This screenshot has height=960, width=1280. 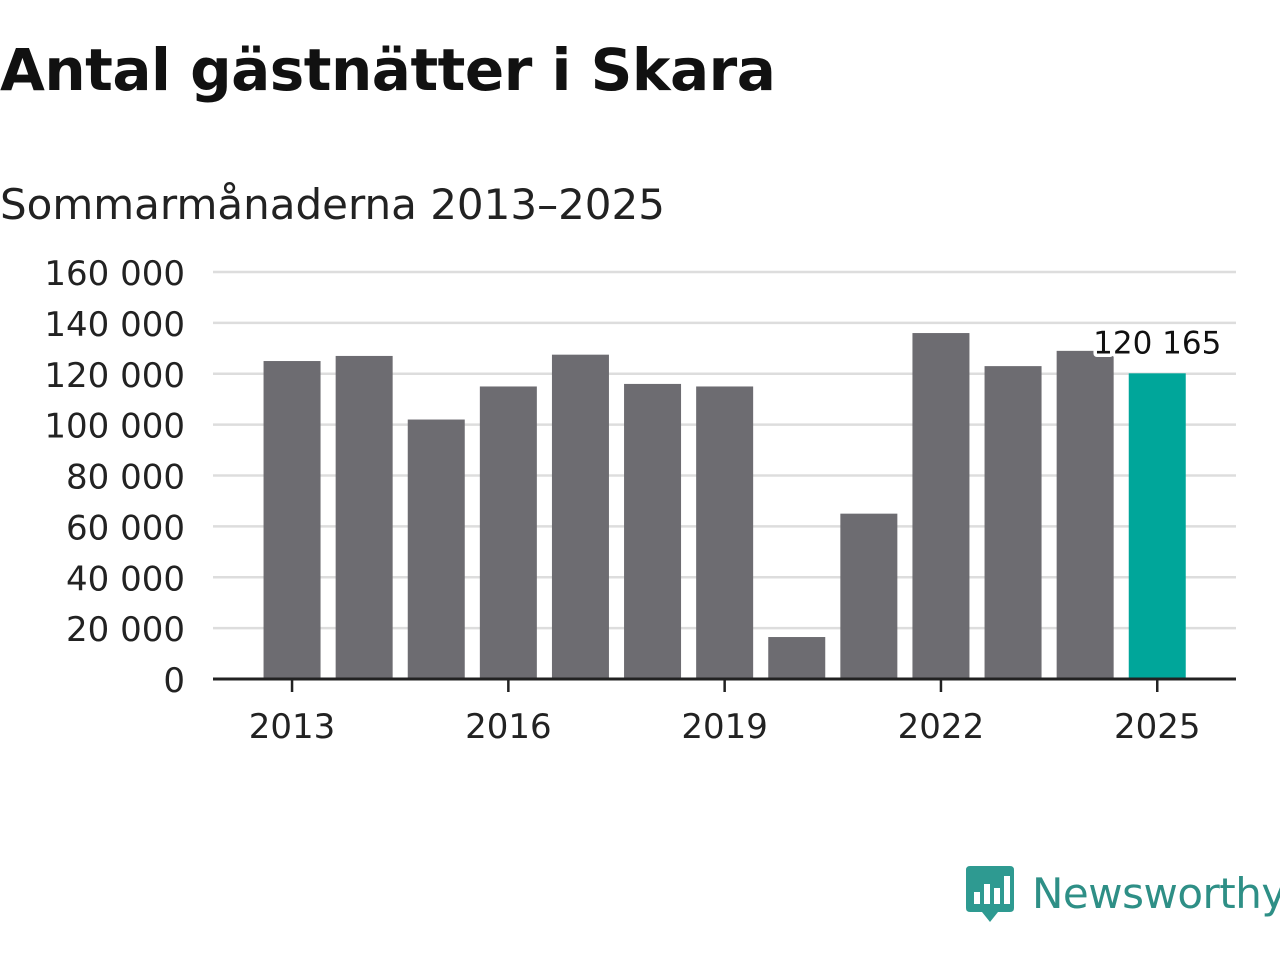 What do you see at coordinates (724, 684) in the screenshot?
I see `x-axis` at bounding box center [724, 684].